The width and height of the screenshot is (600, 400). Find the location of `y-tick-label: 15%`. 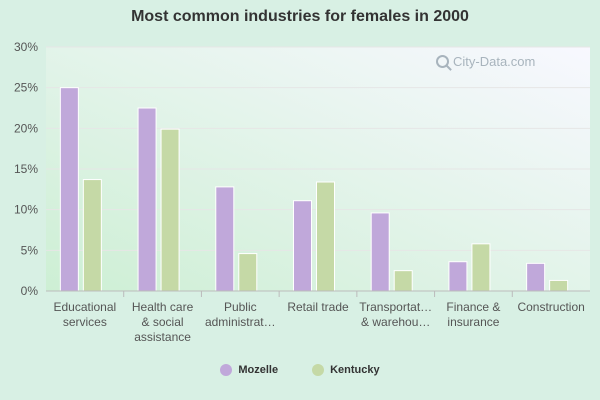

y-tick-label: 15% is located at coordinates (26, 169).